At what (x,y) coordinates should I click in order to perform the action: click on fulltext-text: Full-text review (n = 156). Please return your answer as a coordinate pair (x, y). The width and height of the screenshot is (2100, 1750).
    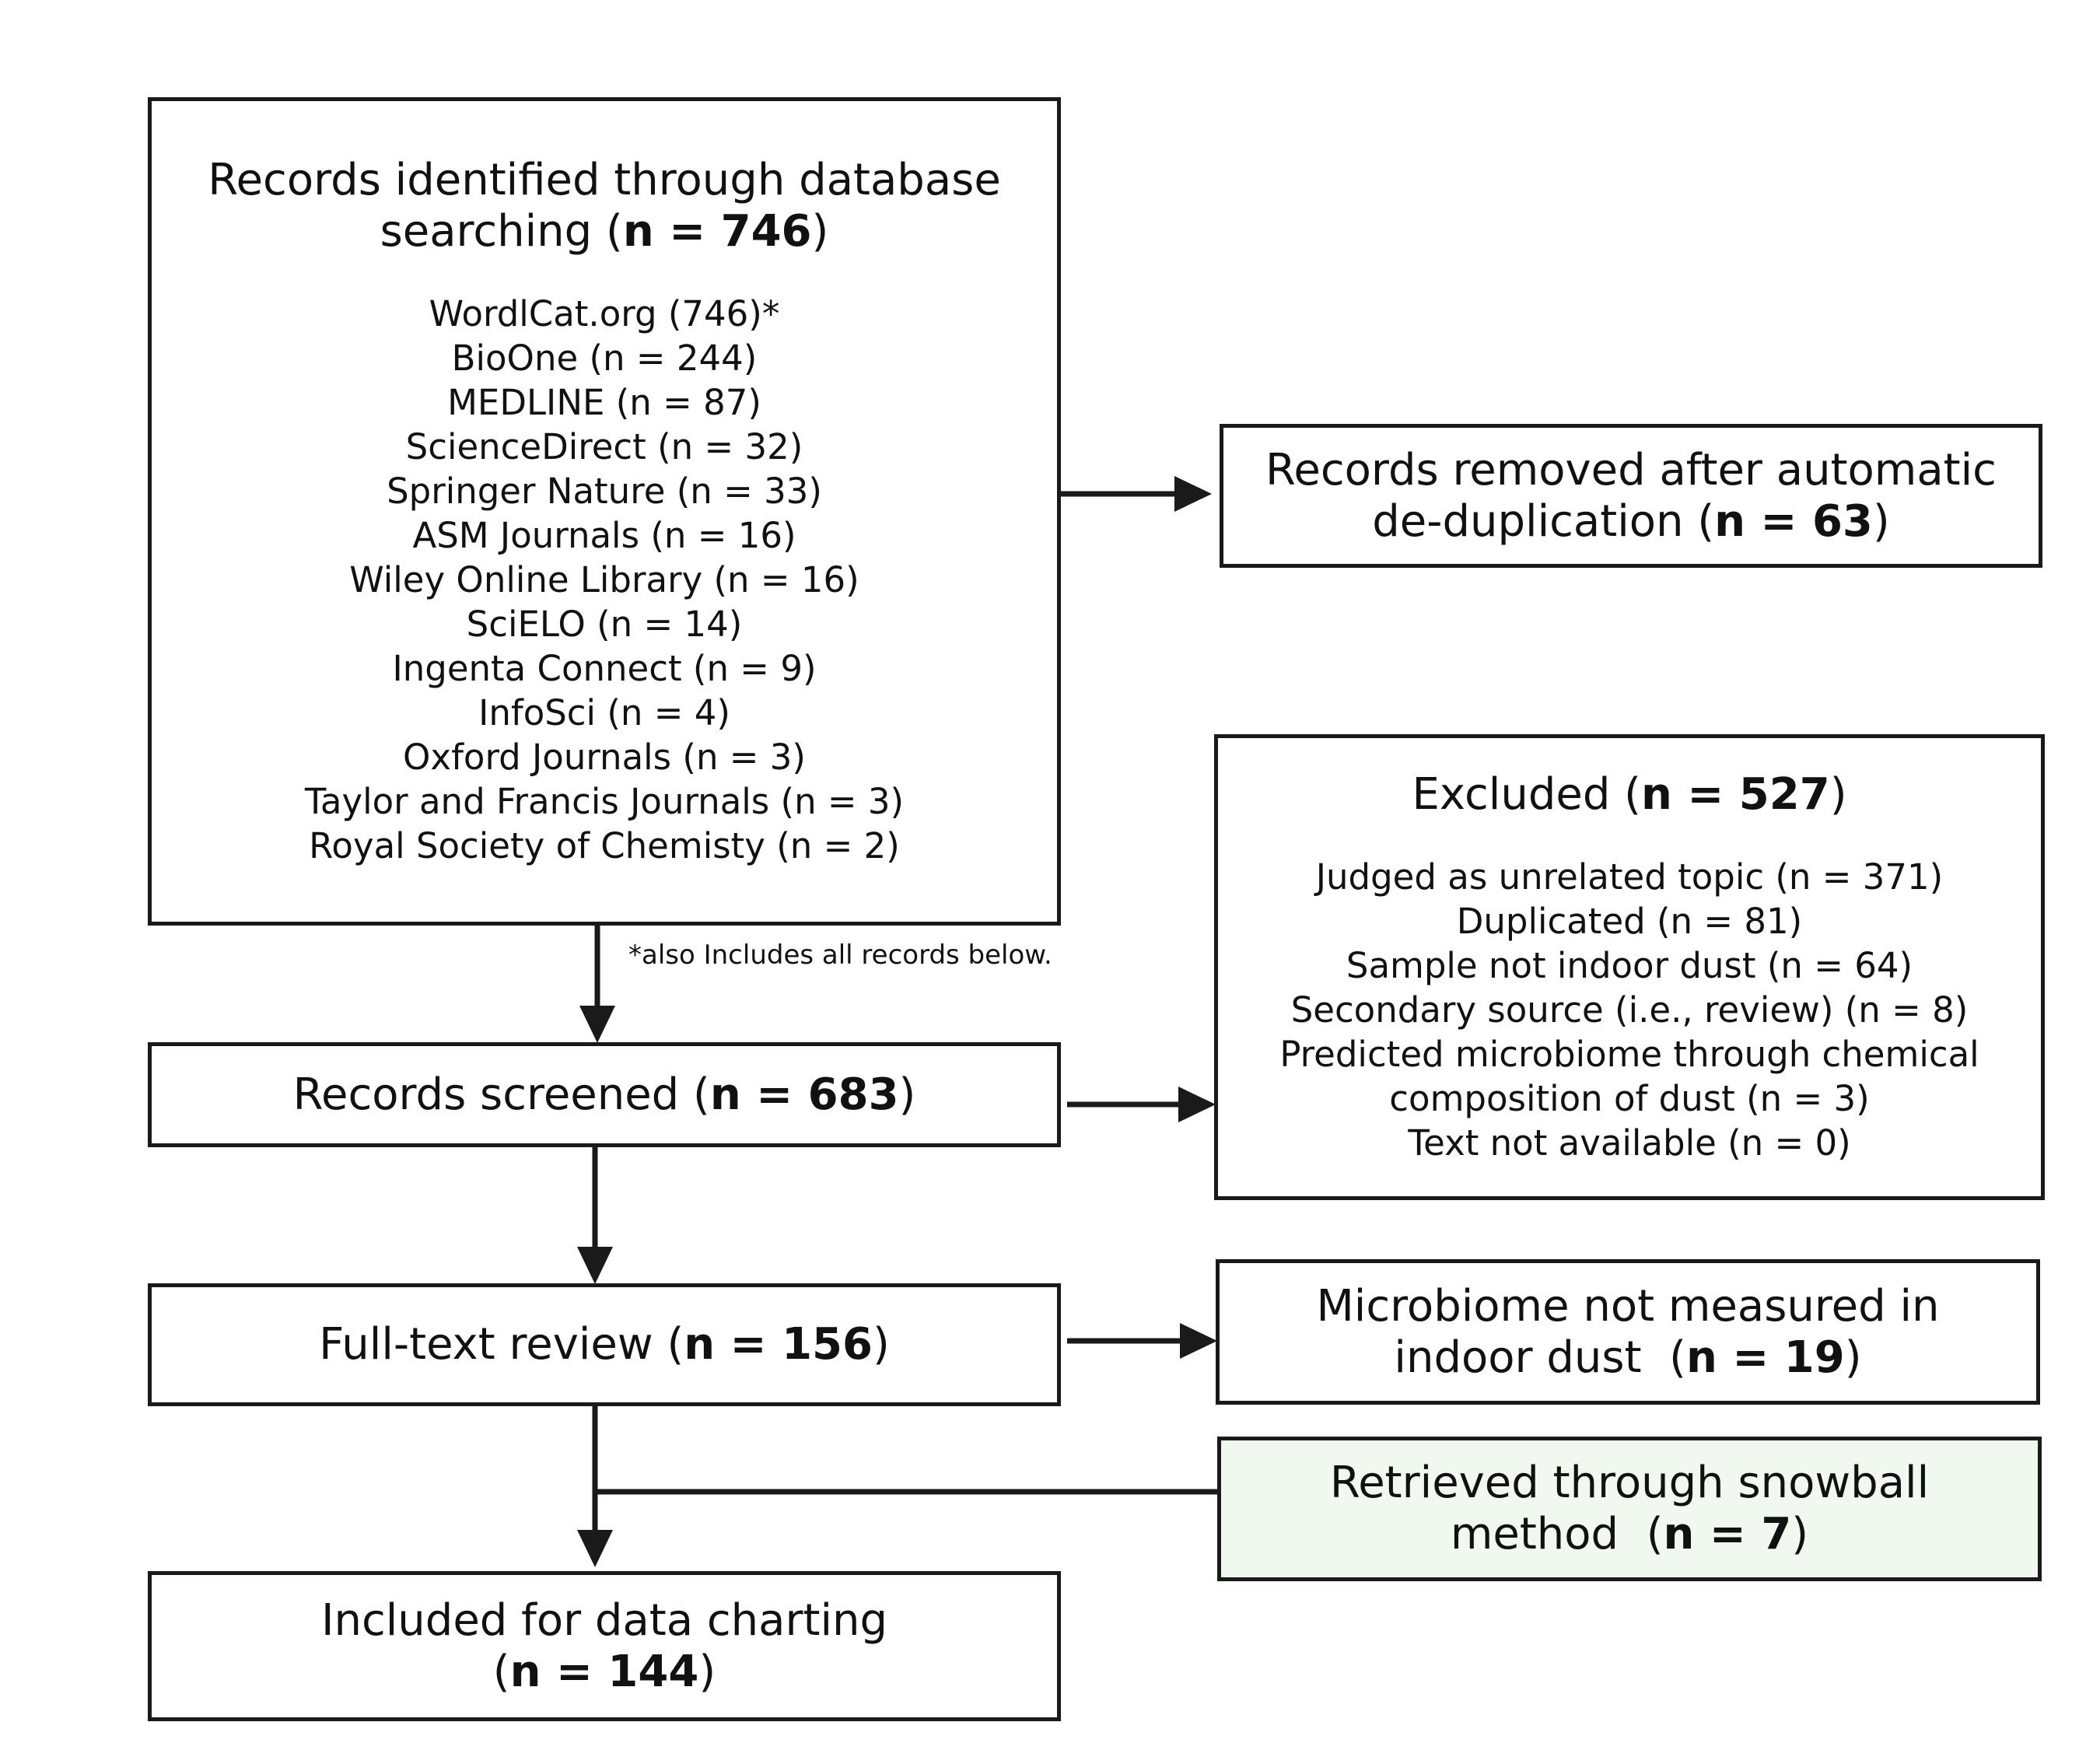
    Looking at the image, I should click on (605, 1345).